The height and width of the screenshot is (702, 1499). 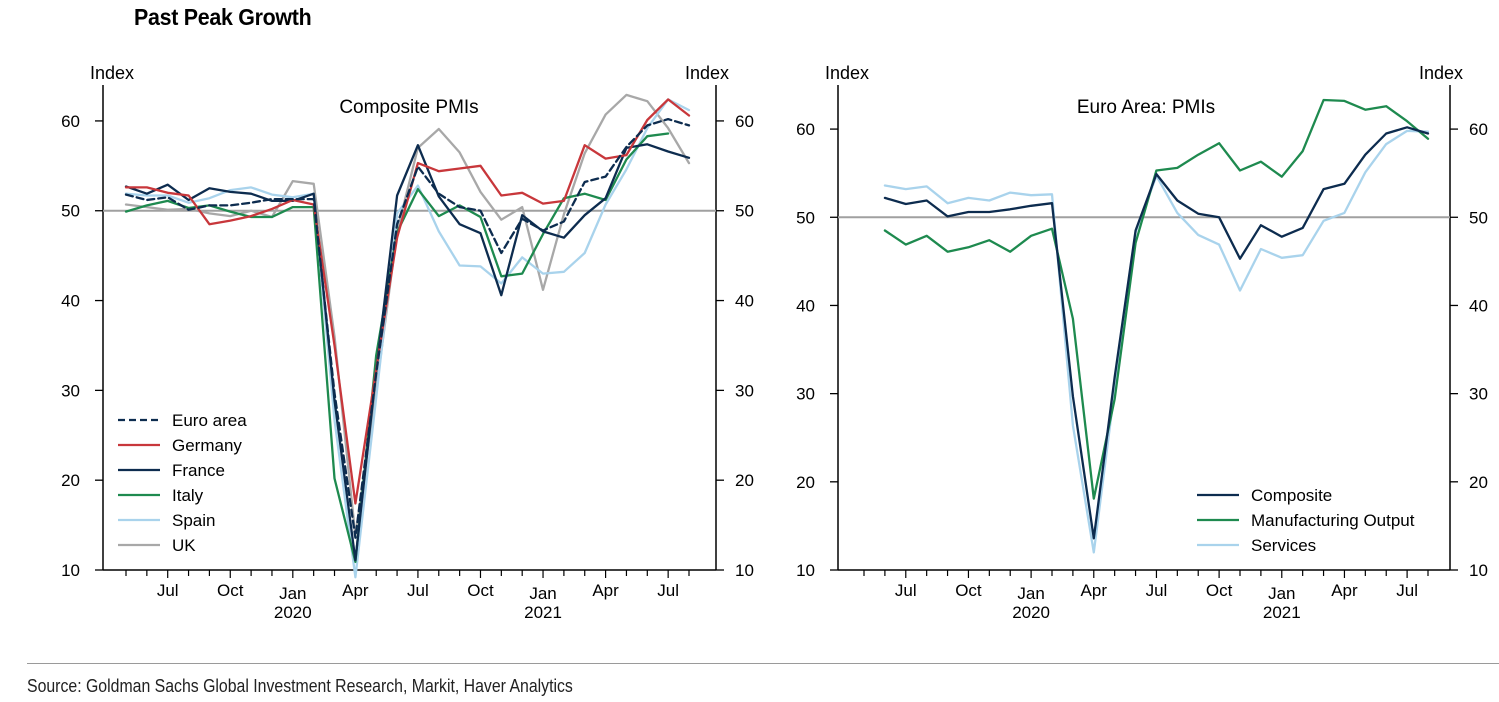 I want to click on legend-label: Services, so click(x=1283, y=545).